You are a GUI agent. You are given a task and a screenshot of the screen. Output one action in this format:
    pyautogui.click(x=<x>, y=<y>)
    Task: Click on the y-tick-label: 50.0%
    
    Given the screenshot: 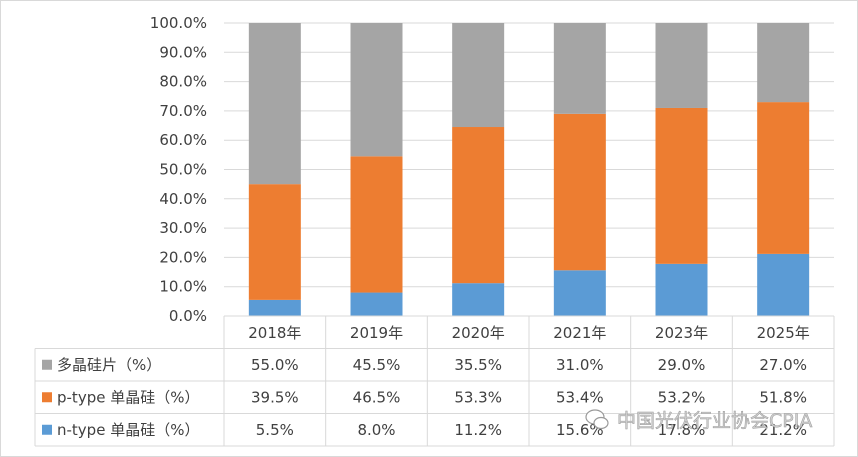 What is the action you would take?
    pyautogui.click(x=183, y=170)
    